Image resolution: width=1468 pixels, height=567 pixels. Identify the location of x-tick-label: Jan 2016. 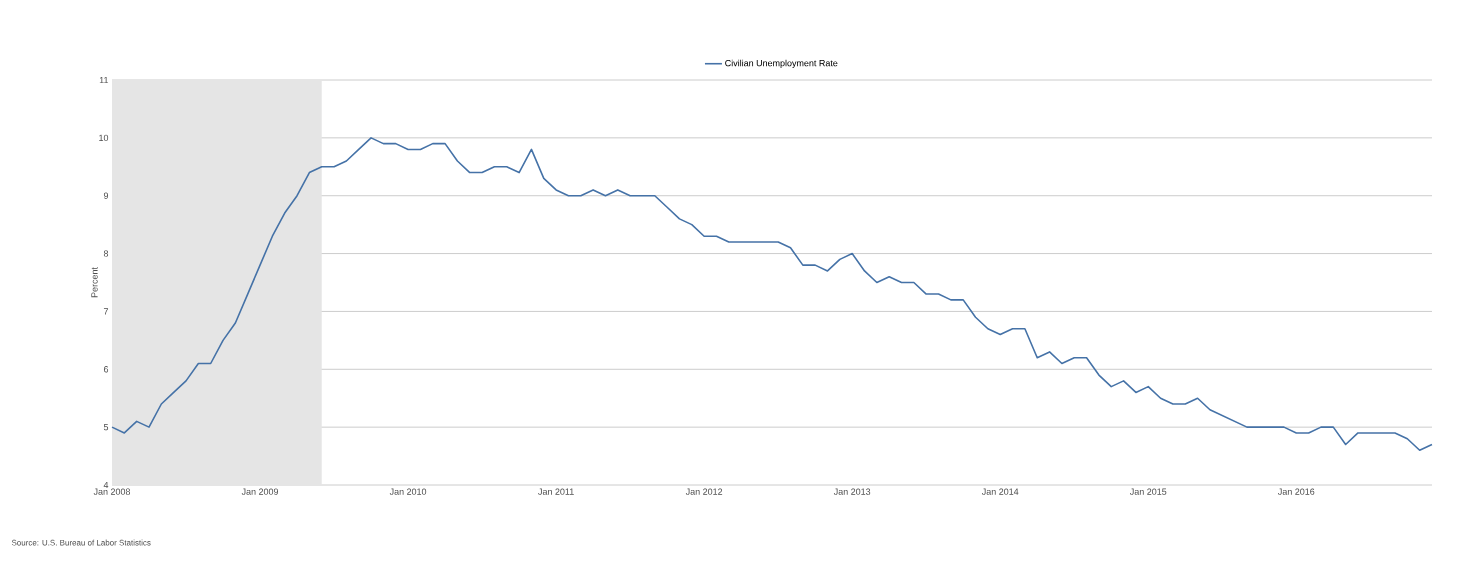
(1296, 491).